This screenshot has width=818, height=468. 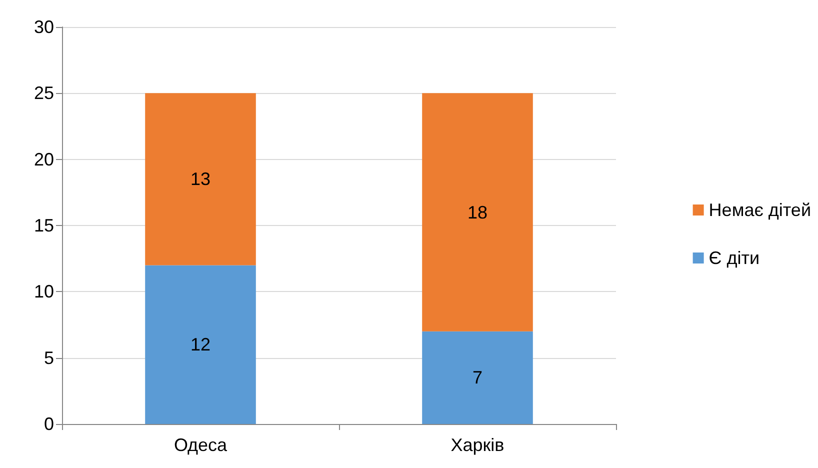 I want to click on x-tick-label: Харків, so click(x=477, y=445).